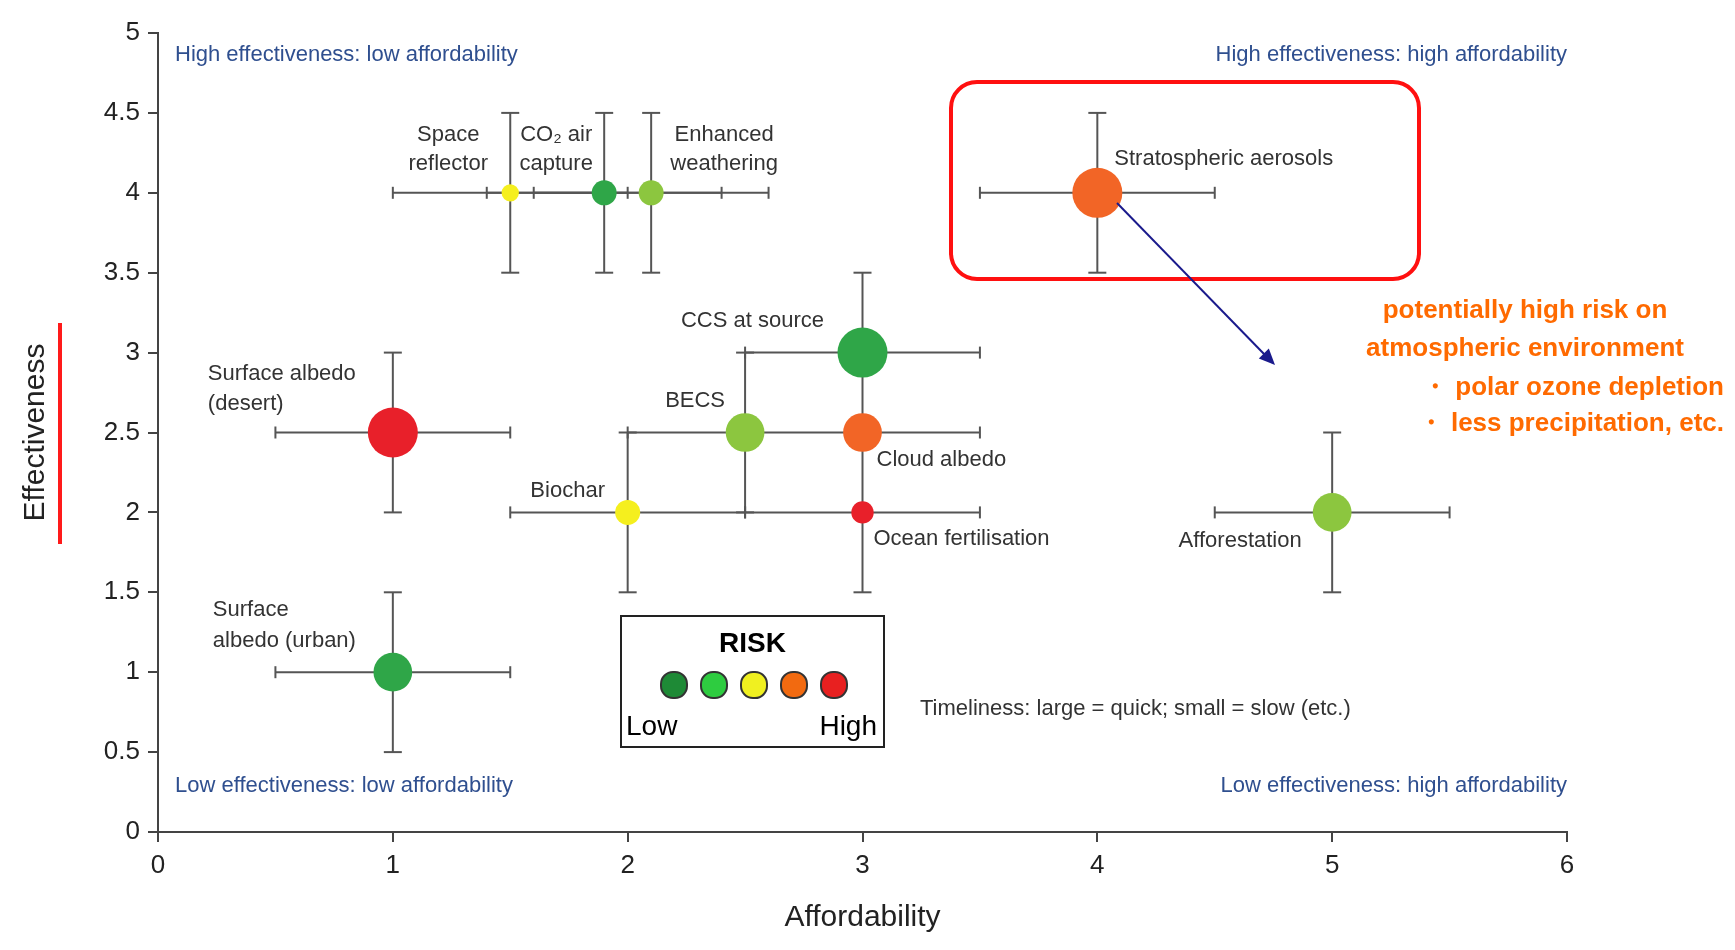  What do you see at coordinates (132, 31) in the screenshot?
I see `y-tick-label: 5` at bounding box center [132, 31].